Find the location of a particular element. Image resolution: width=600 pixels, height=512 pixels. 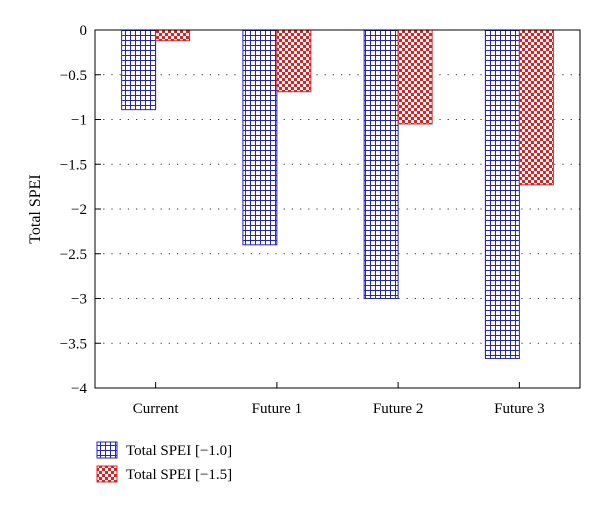

y-tick-label: −1.5 is located at coordinates (73, 165).